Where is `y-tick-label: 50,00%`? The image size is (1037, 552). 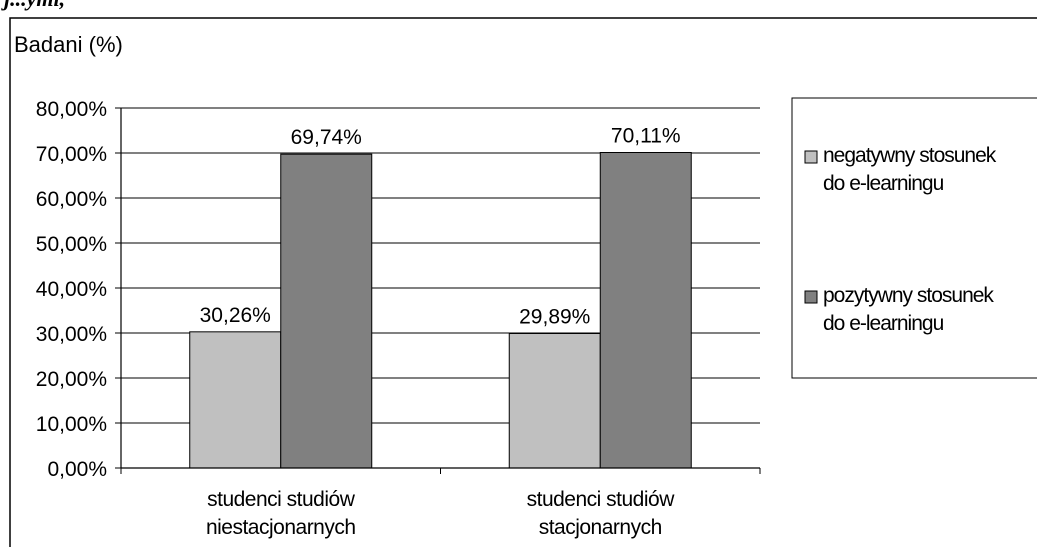 y-tick-label: 50,00% is located at coordinates (71, 244).